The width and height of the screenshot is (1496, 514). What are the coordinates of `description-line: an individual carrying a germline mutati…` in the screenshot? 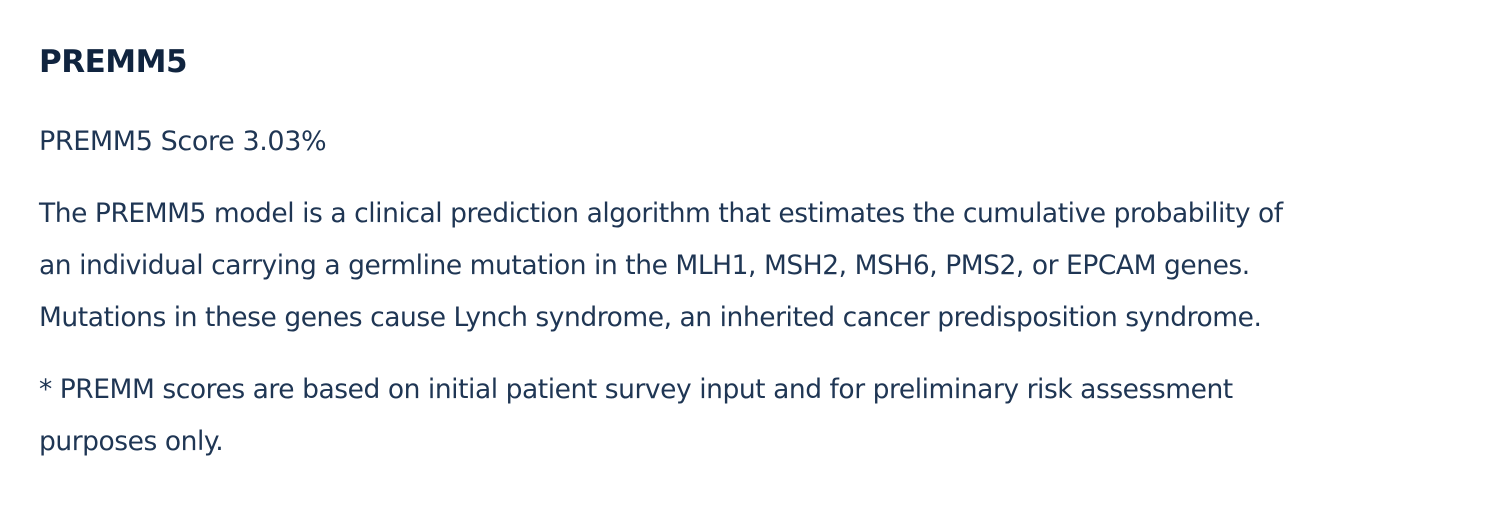 It's located at (644, 265).